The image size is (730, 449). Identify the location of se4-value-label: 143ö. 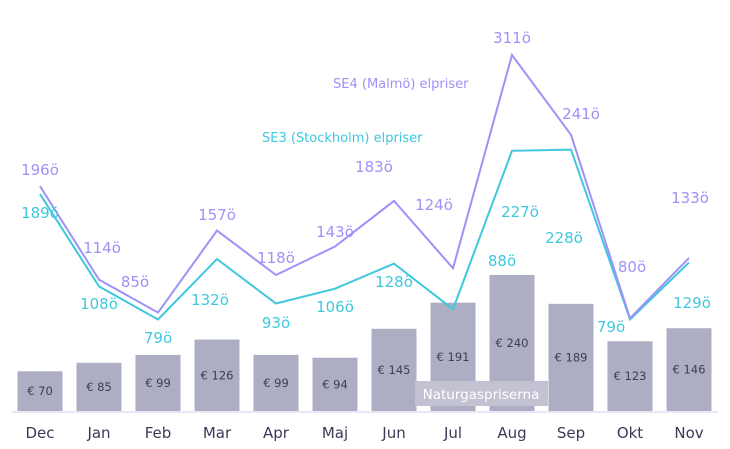
(335, 232).